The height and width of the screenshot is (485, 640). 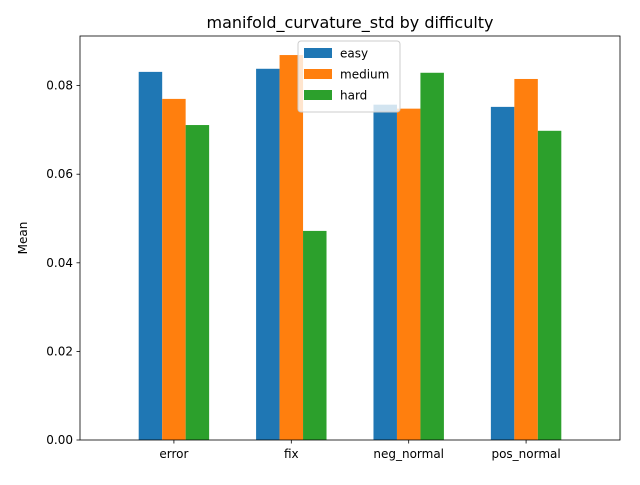 What do you see at coordinates (318, 95) in the screenshot?
I see `legend-swatch-hard` at bounding box center [318, 95].